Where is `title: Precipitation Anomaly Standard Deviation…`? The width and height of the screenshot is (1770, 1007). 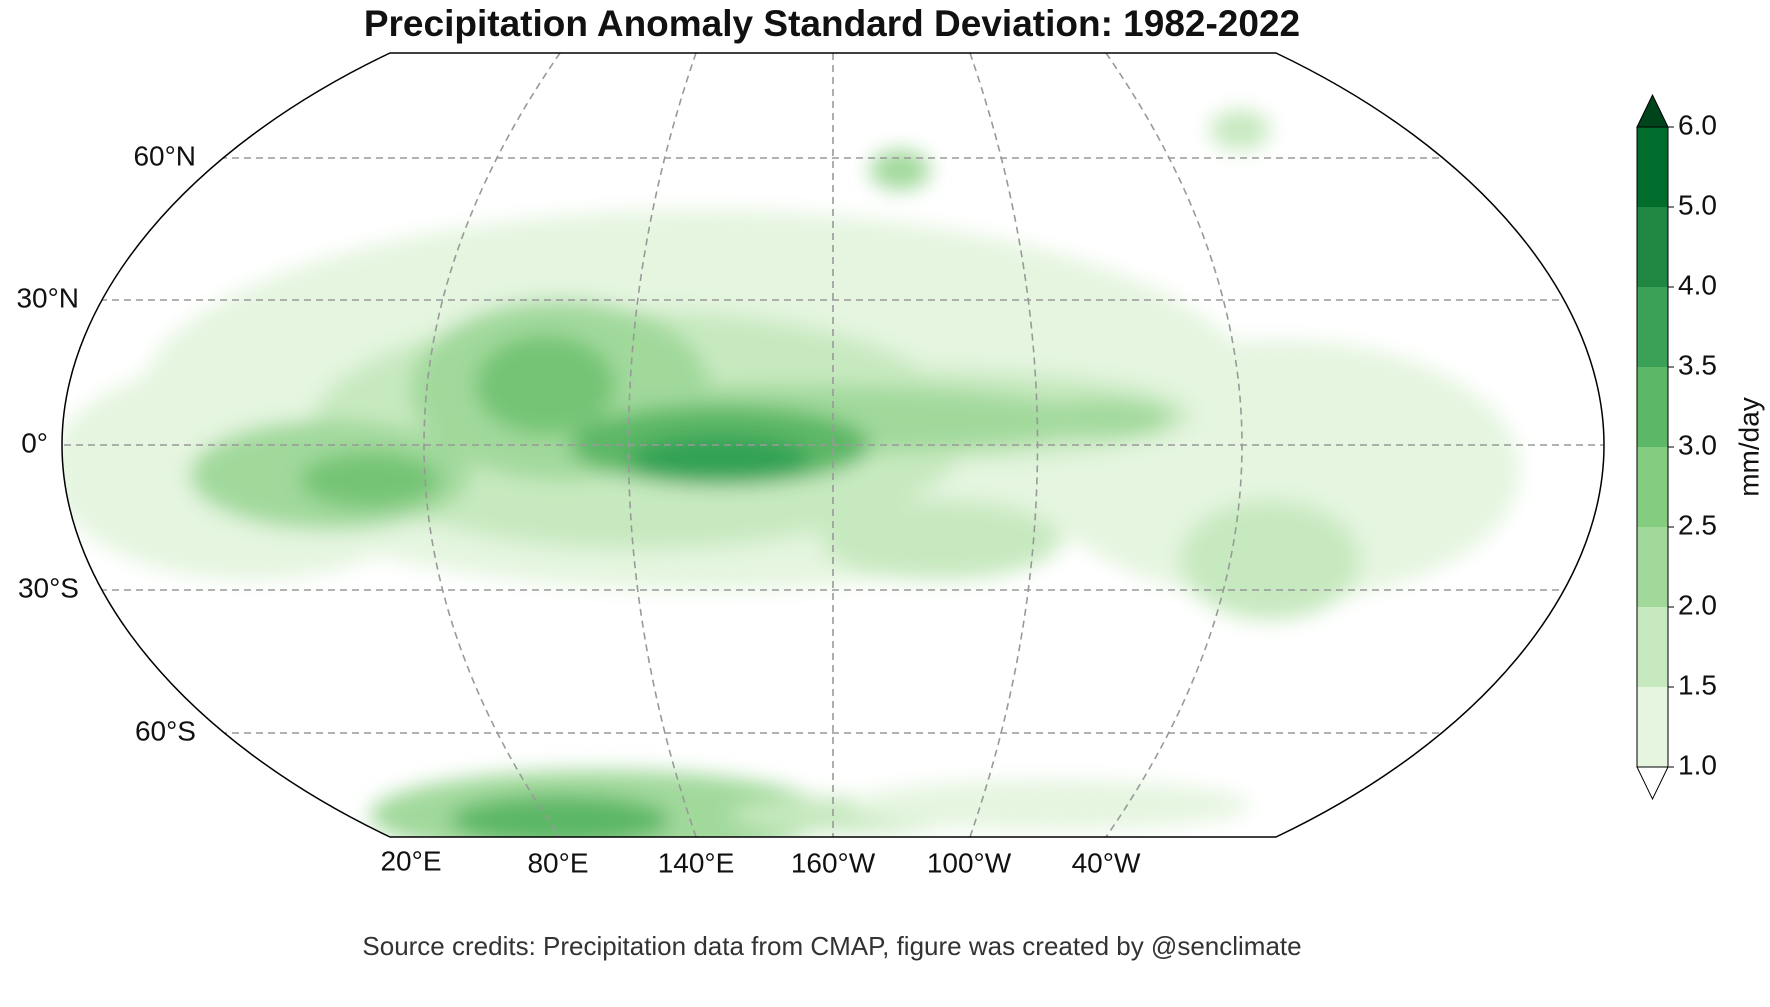 title: Precipitation Anomaly Standard Deviation… is located at coordinates (832, 23).